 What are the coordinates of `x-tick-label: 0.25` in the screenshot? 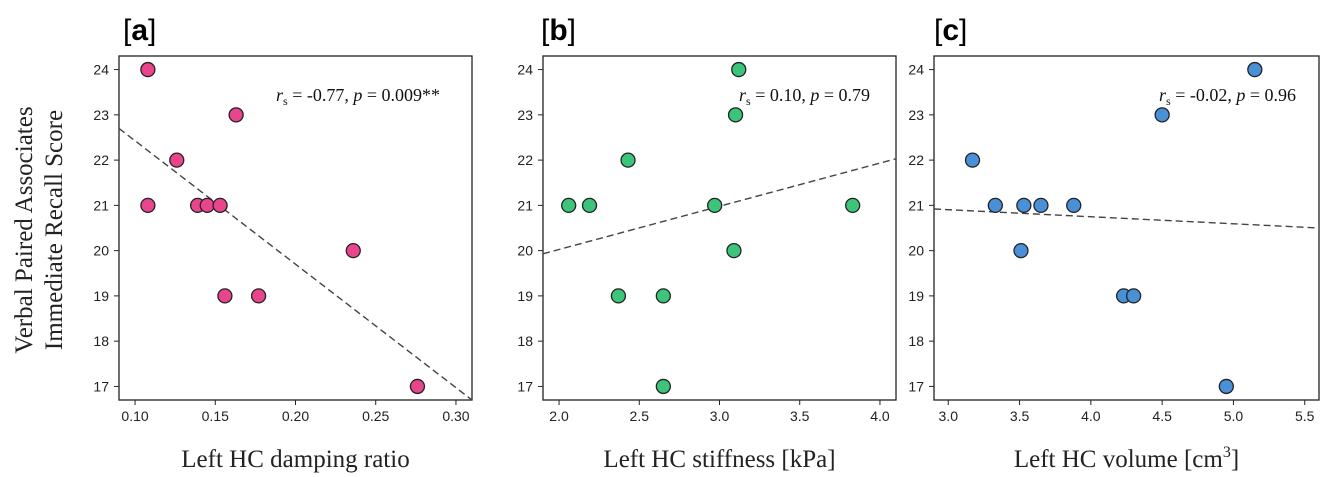 It's located at (375, 416).